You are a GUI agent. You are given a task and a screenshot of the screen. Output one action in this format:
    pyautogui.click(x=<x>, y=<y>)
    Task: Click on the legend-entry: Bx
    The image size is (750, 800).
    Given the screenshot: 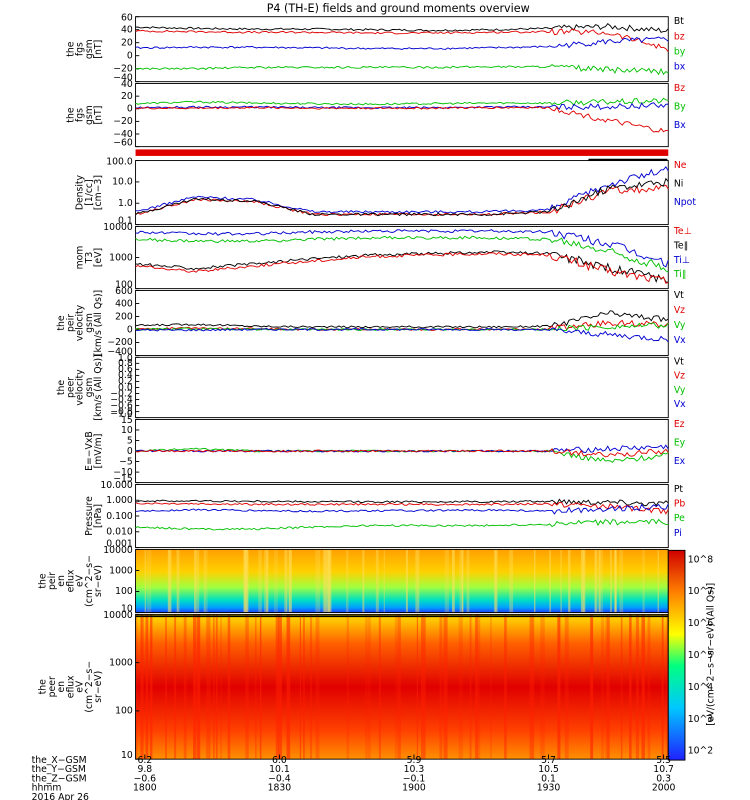 What is the action you would take?
    pyautogui.click(x=680, y=125)
    